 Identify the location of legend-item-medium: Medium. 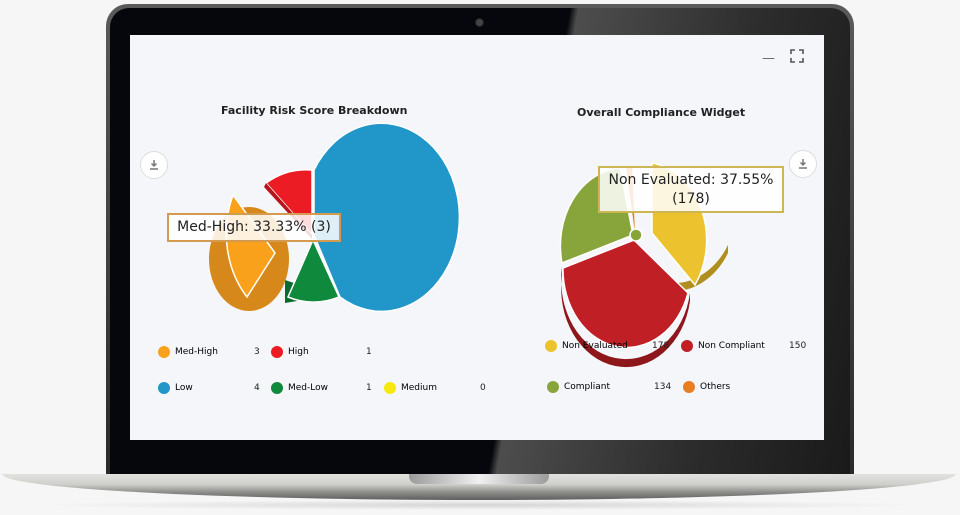
(410, 388).